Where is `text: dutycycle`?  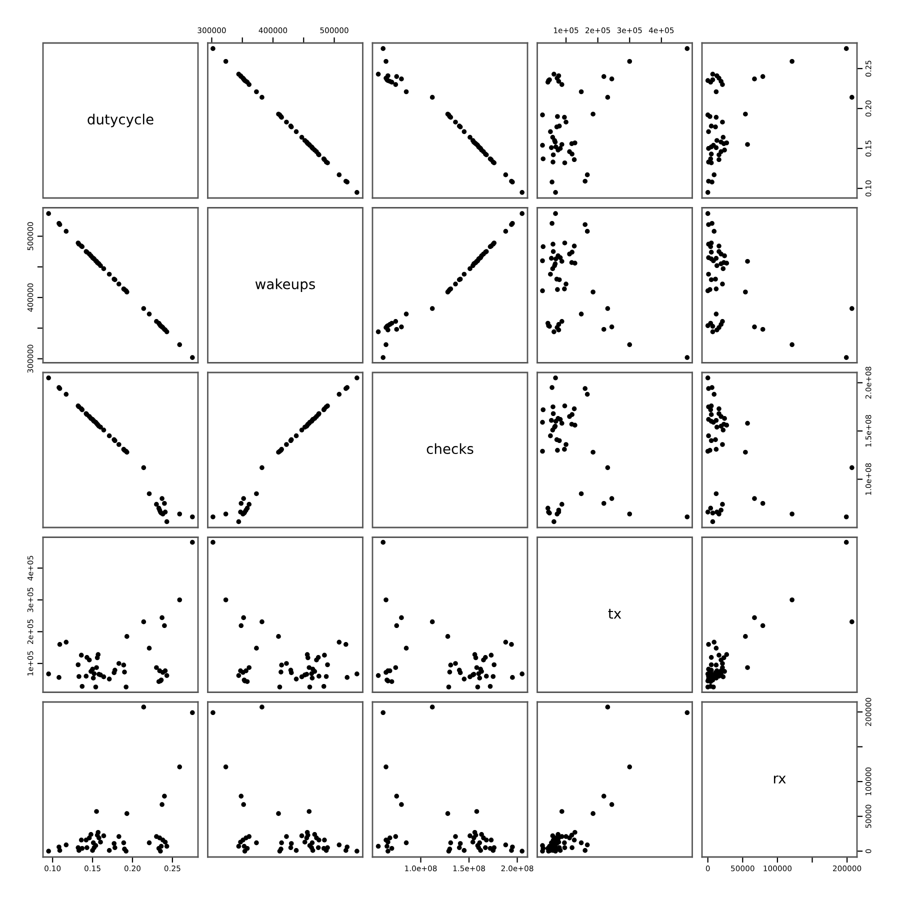 text: dutycycle is located at coordinates (121, 121).